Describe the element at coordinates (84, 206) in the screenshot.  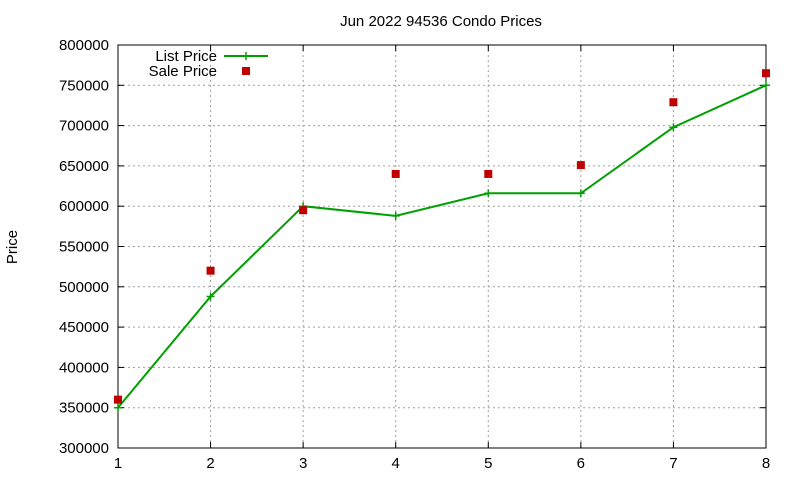
I see `y-tick-label: 600000` at that location.